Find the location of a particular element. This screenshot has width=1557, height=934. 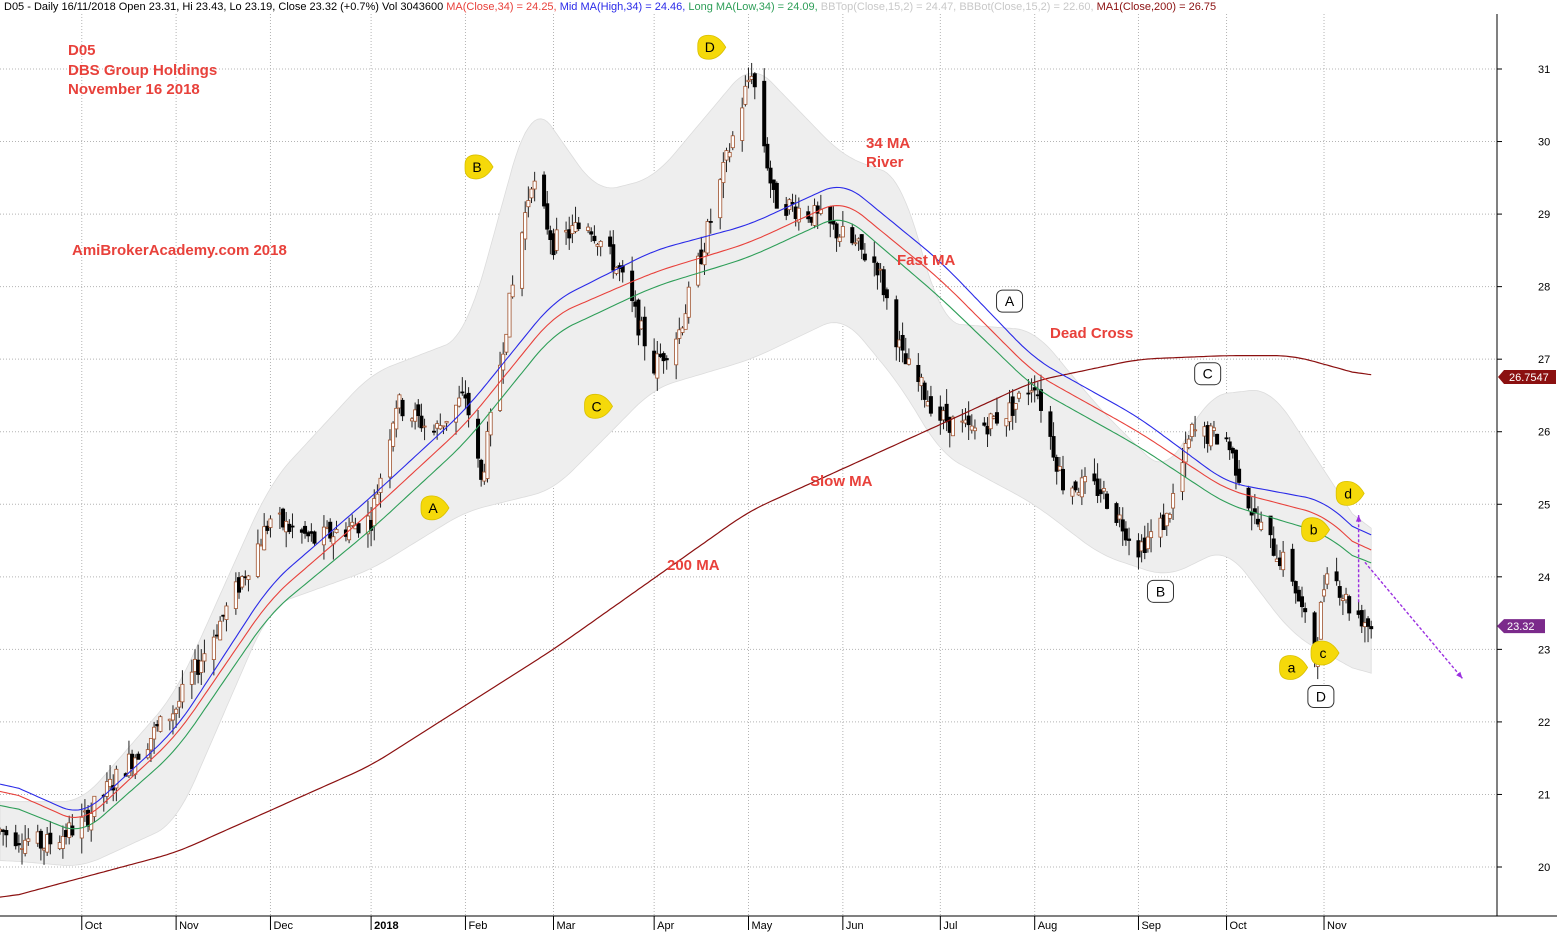

y-tick-label: 24 is located at coordinates (1544, 578).